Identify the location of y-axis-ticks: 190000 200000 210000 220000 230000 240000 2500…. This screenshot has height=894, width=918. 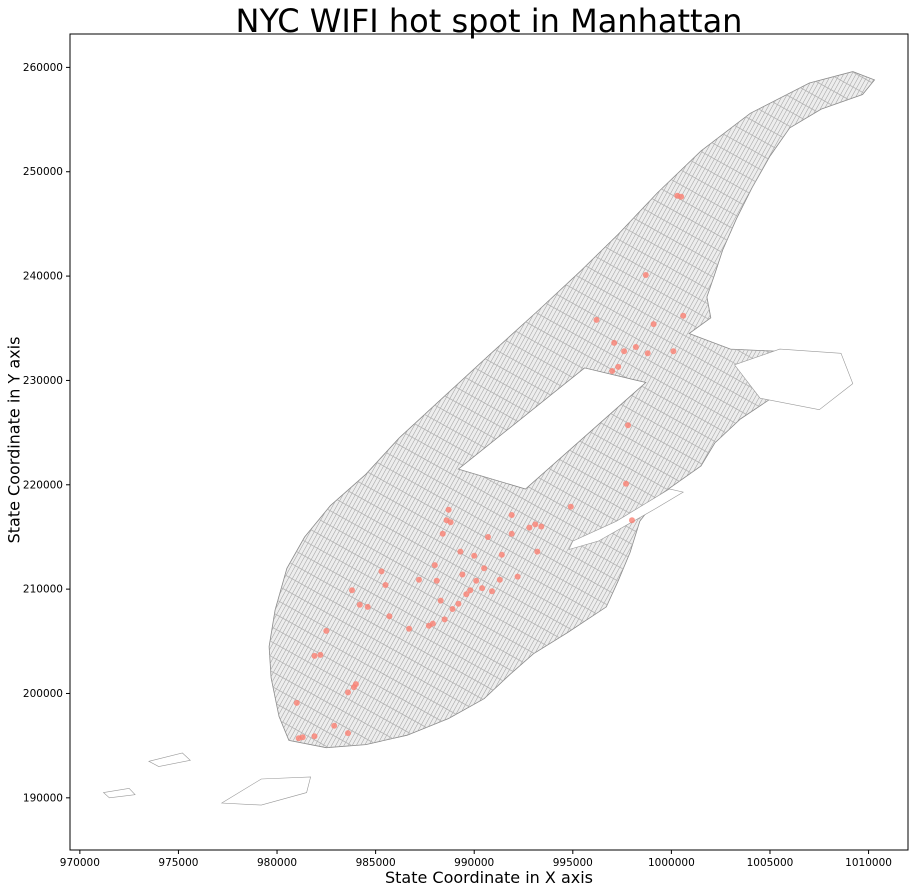
(46, 433).